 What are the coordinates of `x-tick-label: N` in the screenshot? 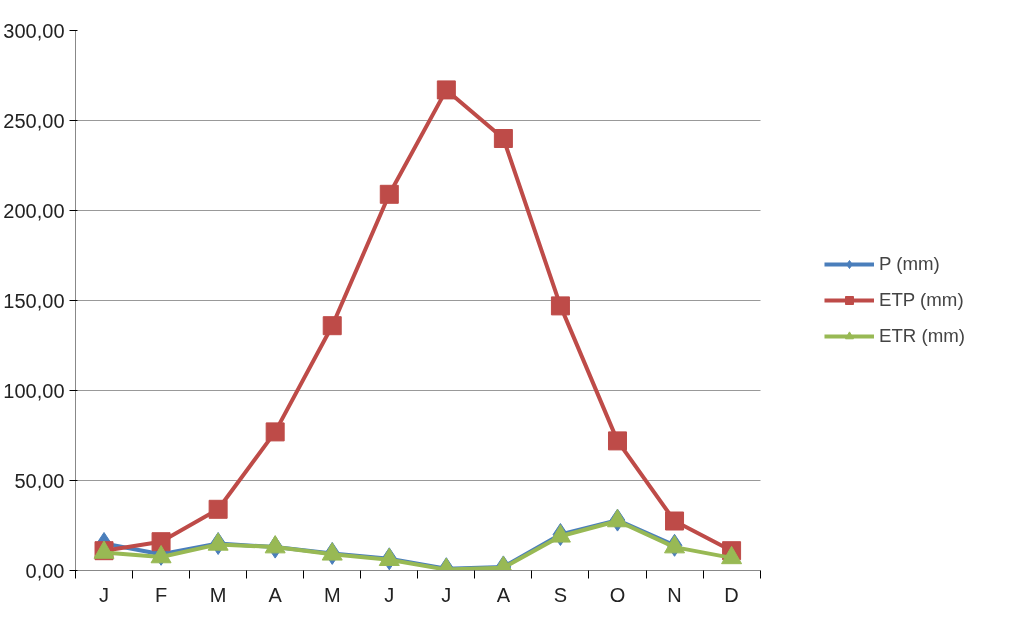 It's located at (674, 594).